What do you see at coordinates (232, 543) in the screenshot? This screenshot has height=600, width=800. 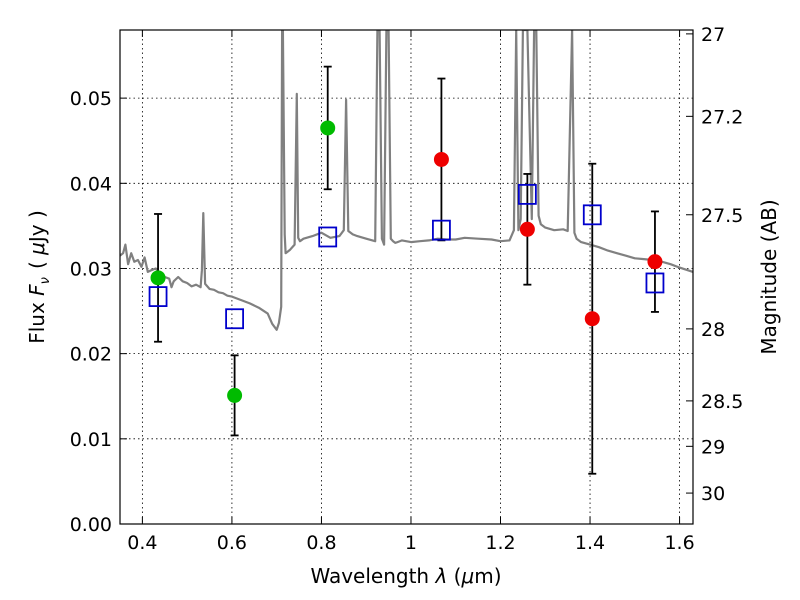 I see `x-tick-label: 0.6` at bounding box center [232, 543].